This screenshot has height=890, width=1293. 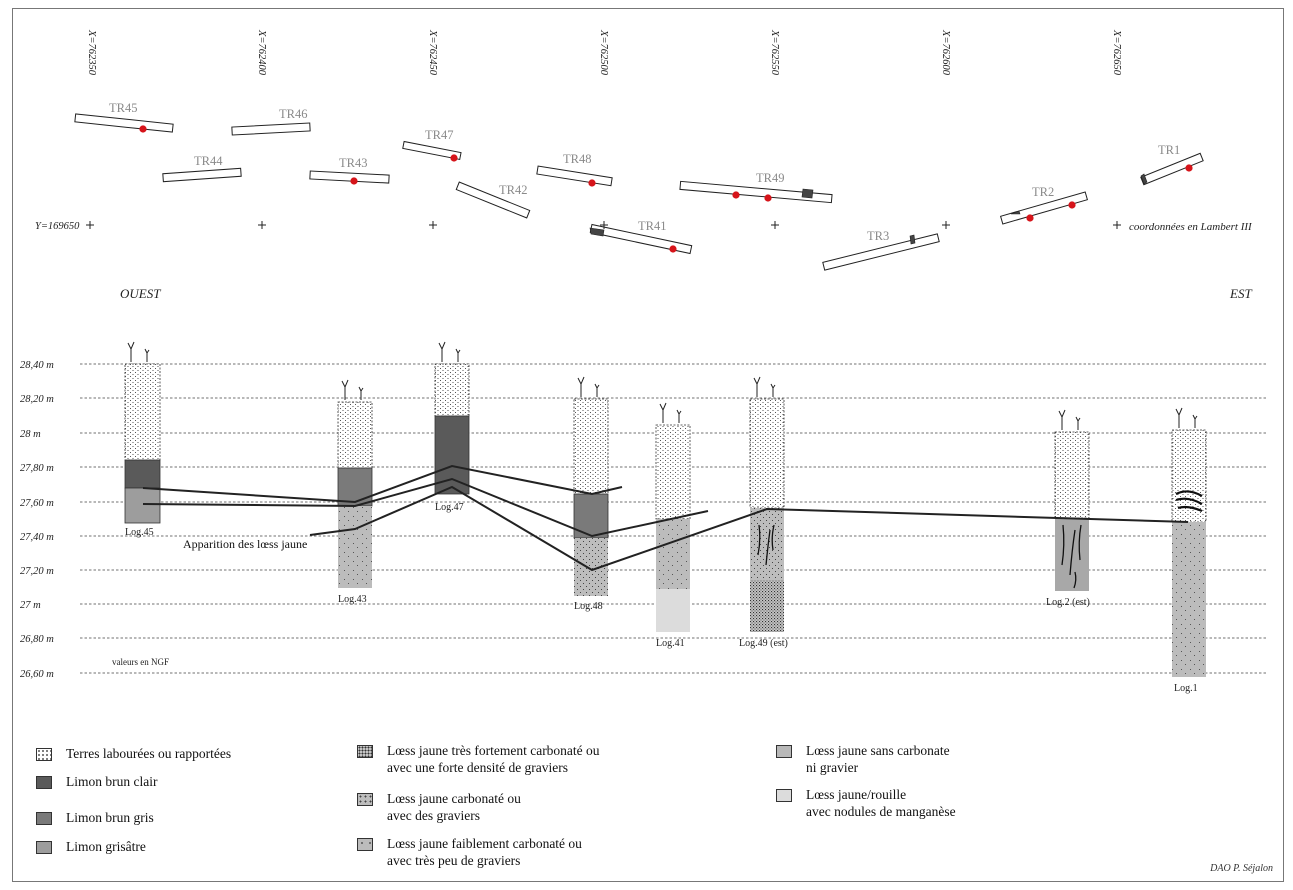 I want to click on trench-label: TR1, so click(x=1169, y=150).